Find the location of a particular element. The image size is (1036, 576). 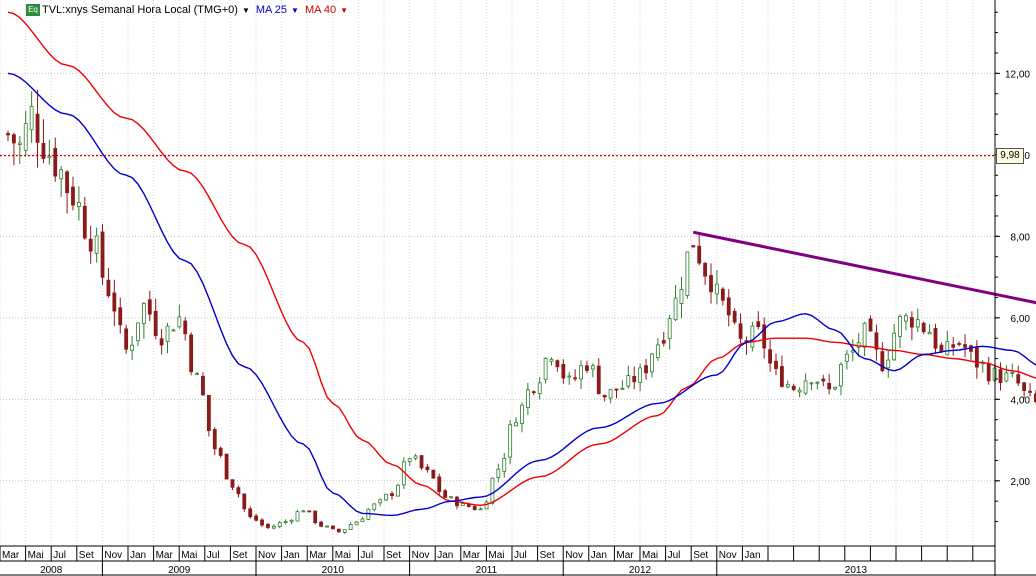

x-tick-label: Set is located at coordinates (239, 555).